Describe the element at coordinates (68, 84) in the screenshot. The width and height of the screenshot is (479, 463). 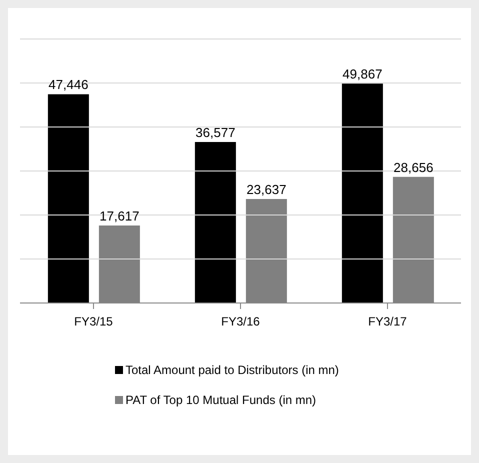
I see `data-label: 47,446` at that location.